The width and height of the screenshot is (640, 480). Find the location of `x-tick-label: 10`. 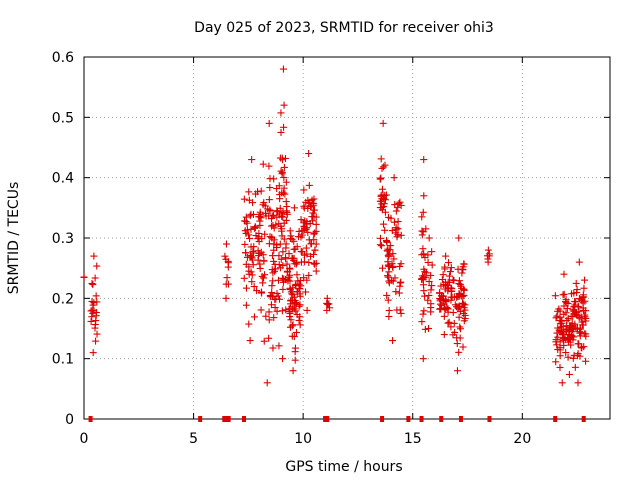

x-tick-label: 10 is located at coordinates (303, 439).